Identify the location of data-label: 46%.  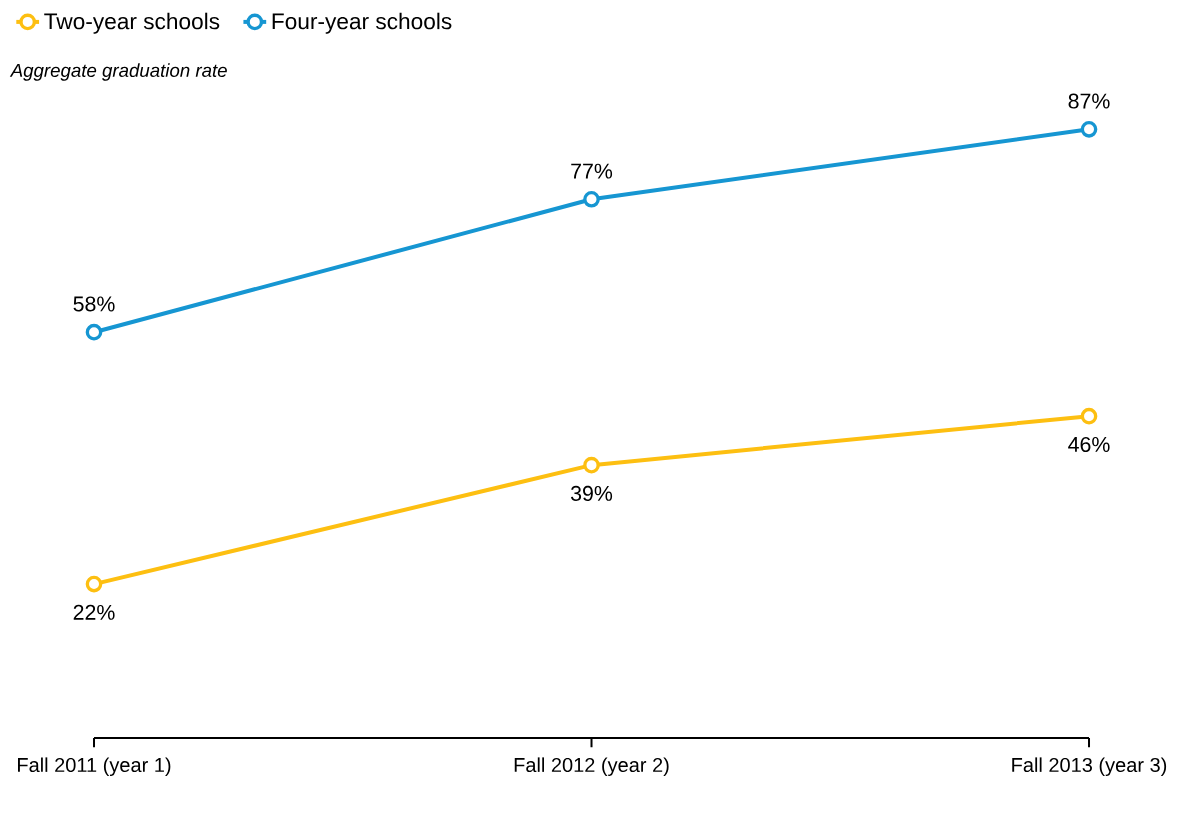
(1089, 444).